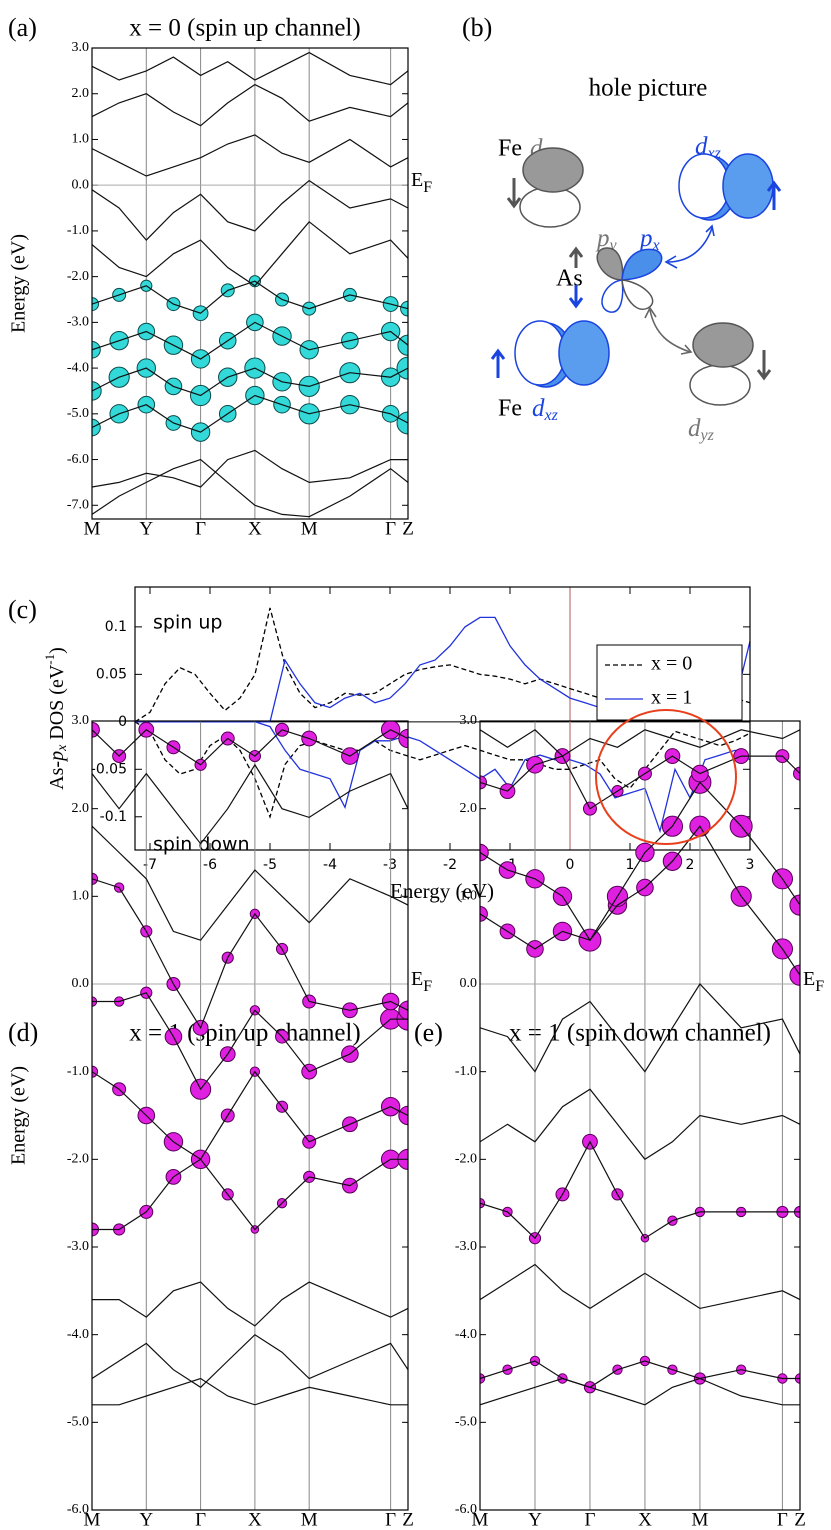  Describe the element at coordinates (570, 865) in the screenshot. I see `x-tick-label: 0` at that location.